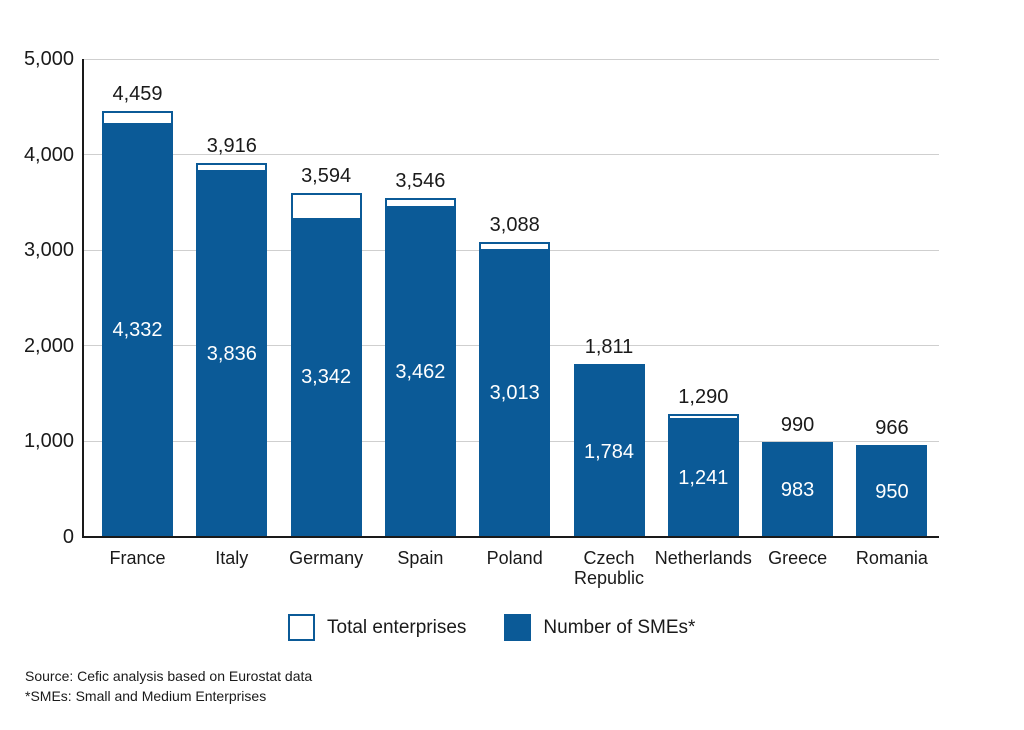 The height and width of the screenshot is (730, 1024). Describe the element at coordinates (797, 425) in the screenshot. I see `total-value-label: 990` at that location.